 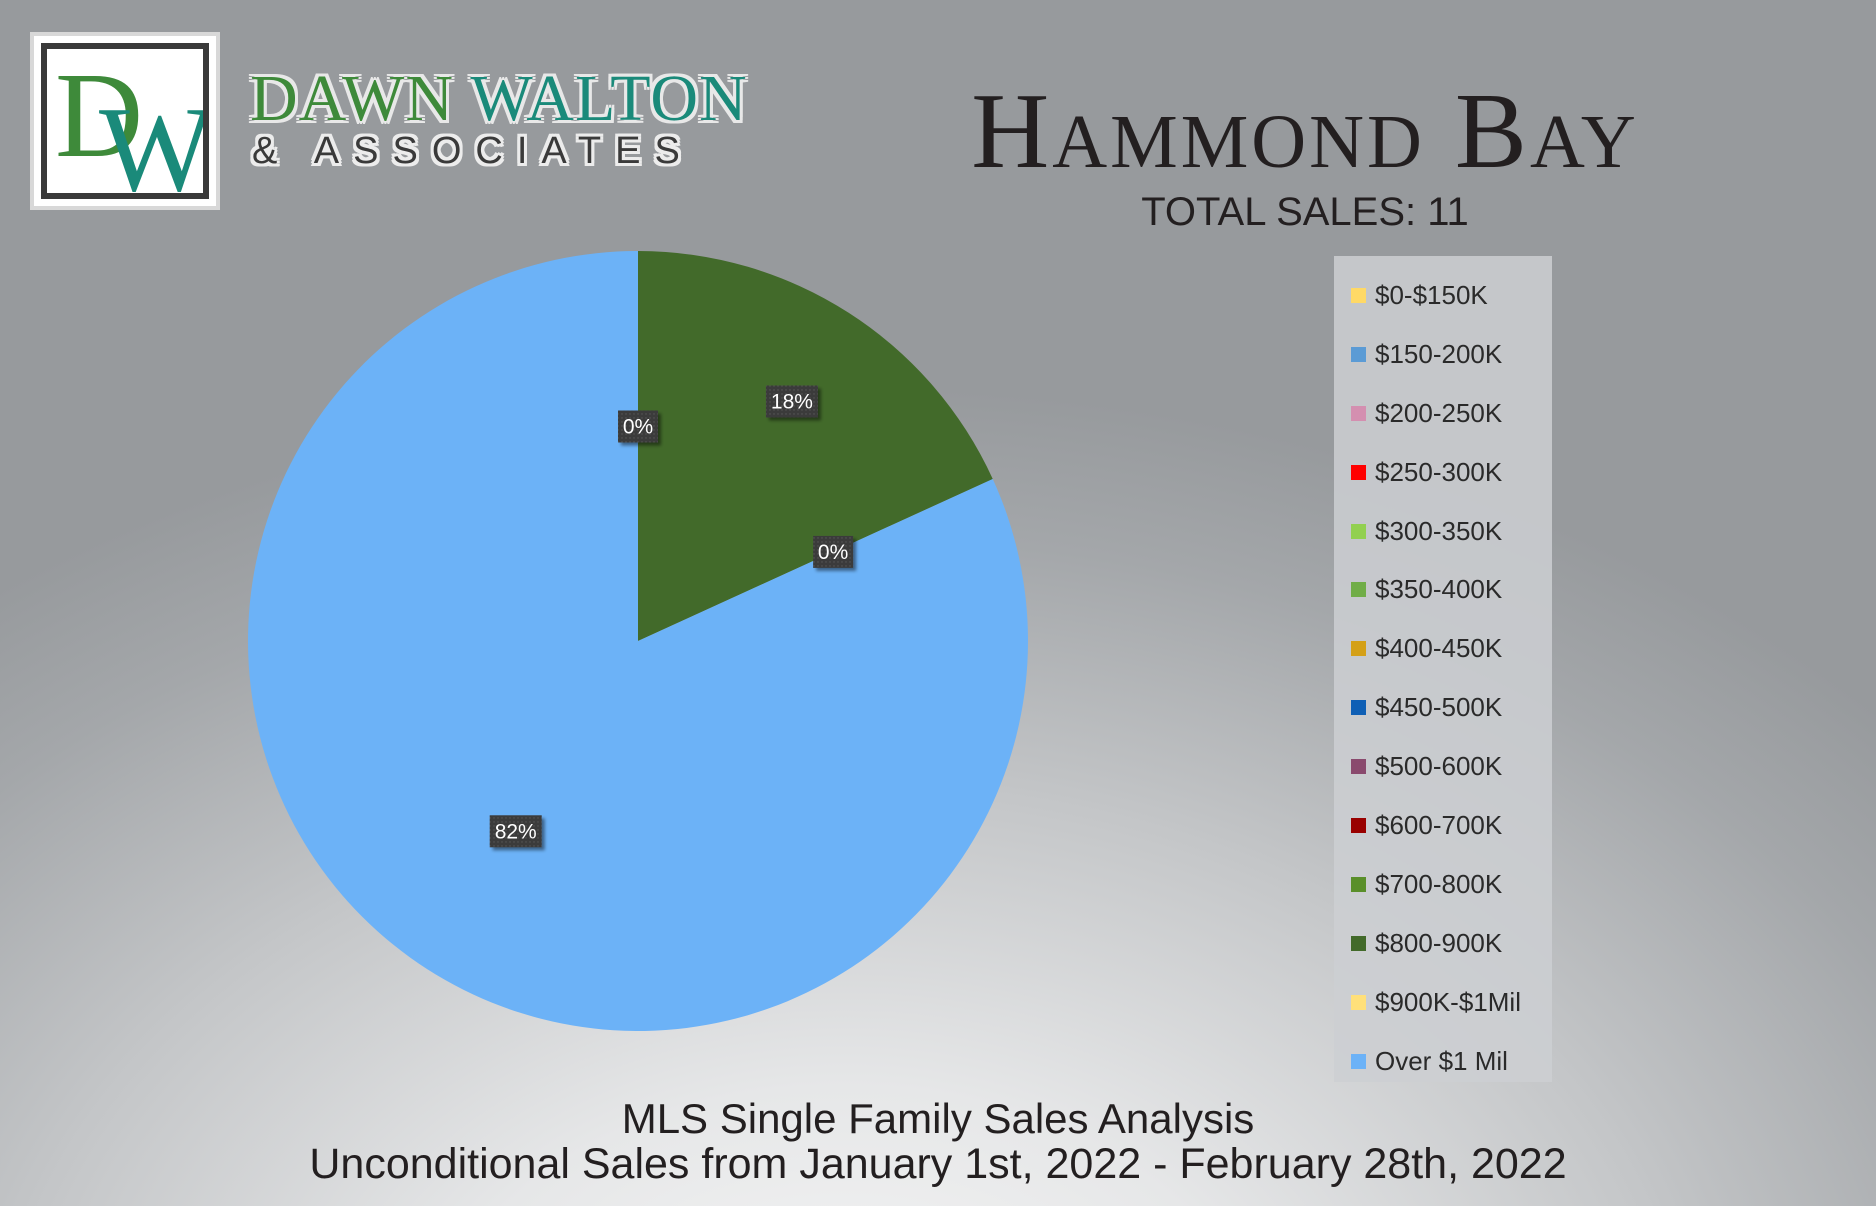 I want to click on legend-item-350-400k: $350-400K, so click(x=1443, y=589).